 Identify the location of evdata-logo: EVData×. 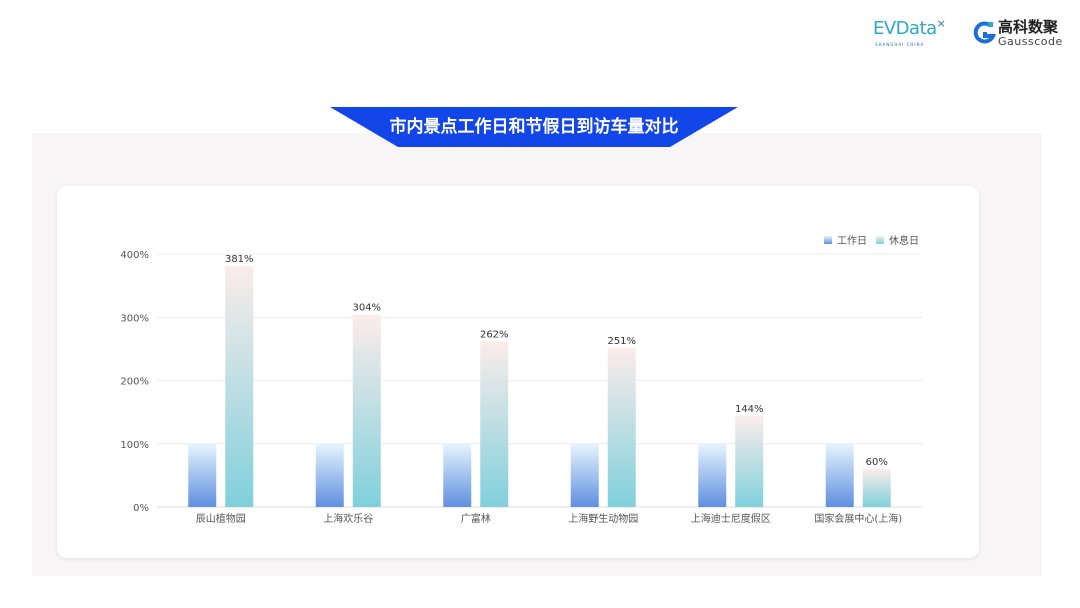
(909, 28).